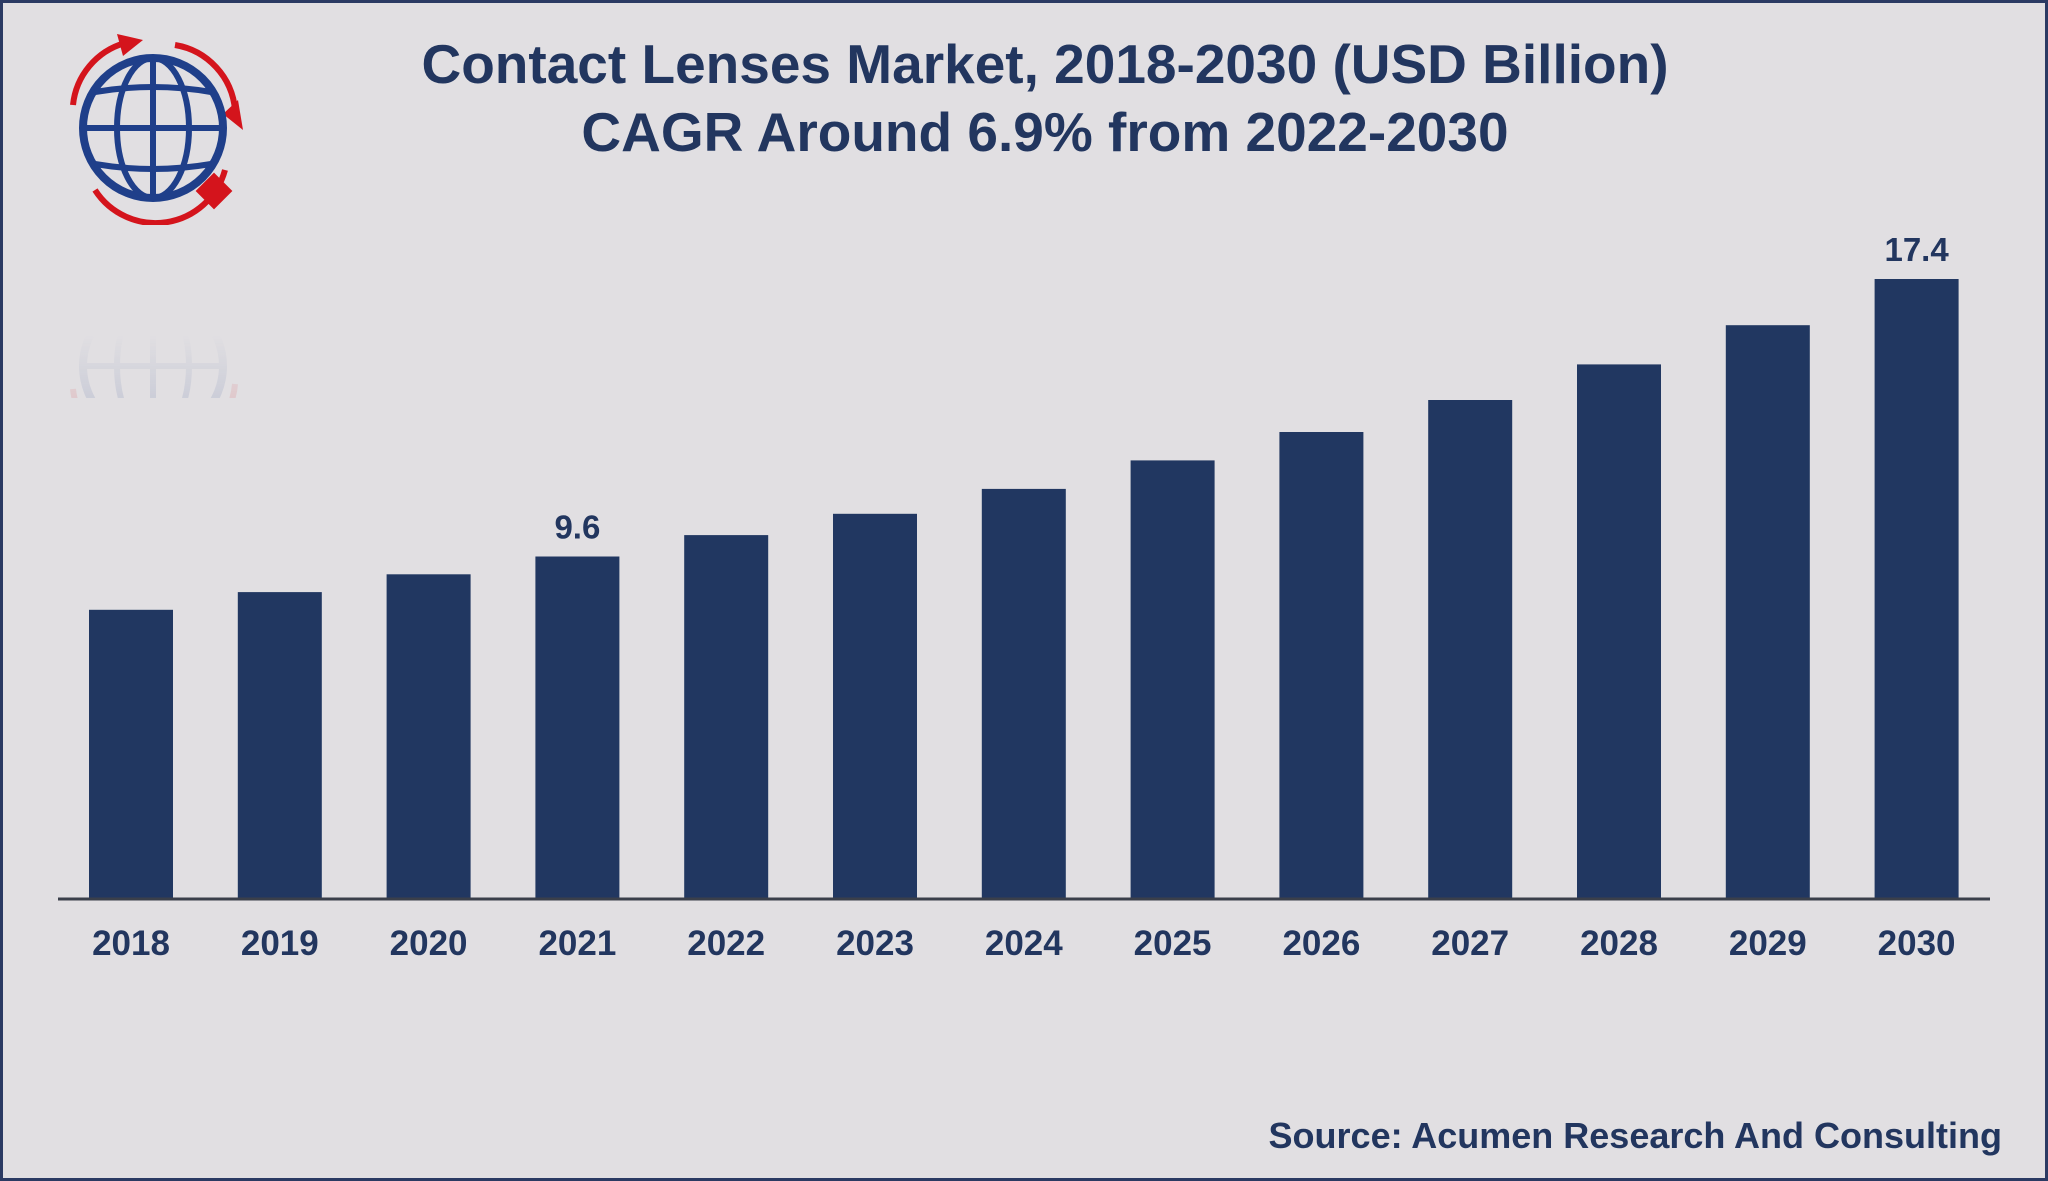 This screenshot has width=2048, height=1181. I want to click on x-tick-label: 2024, so click(1024, 943).